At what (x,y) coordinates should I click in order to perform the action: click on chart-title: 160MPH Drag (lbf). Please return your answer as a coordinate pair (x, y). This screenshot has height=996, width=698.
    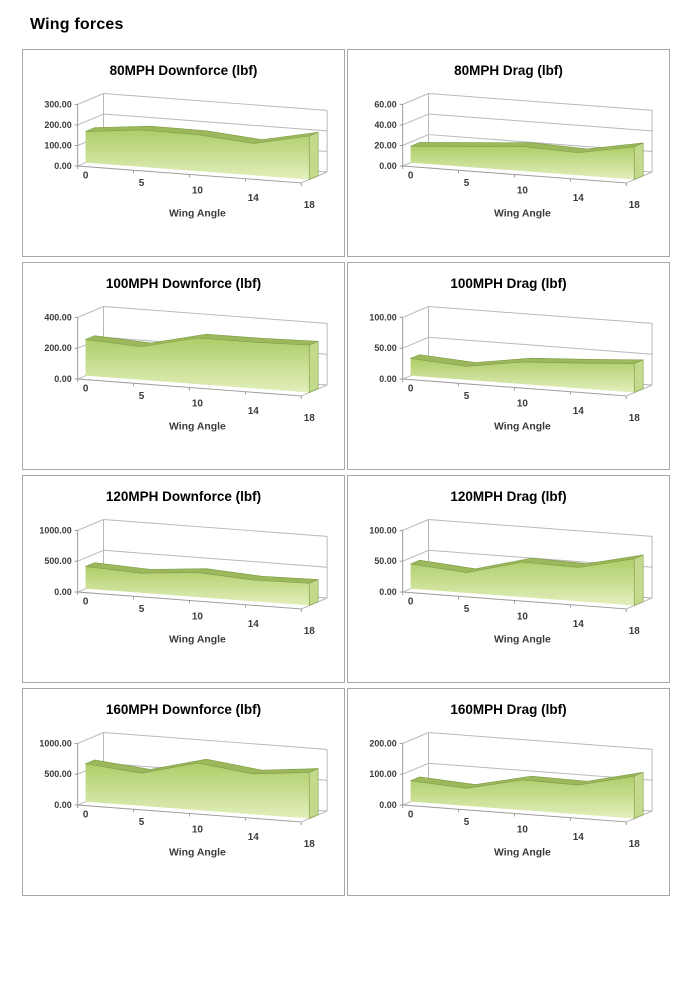
    Looking at the image, I should click on (508, 709).